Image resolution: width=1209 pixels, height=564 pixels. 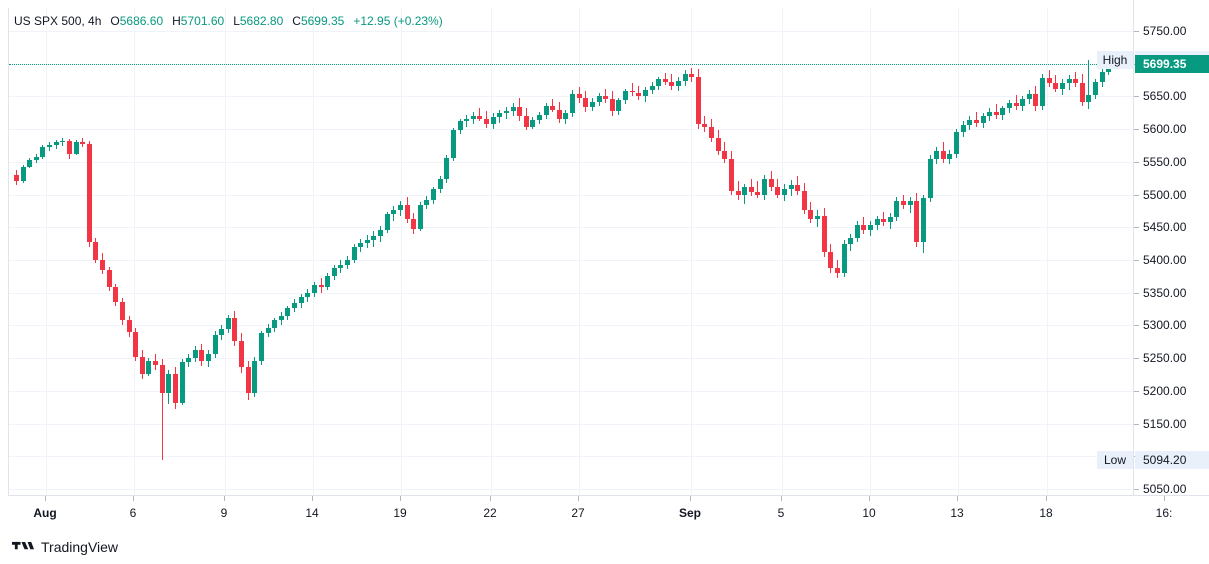 What do you see at coordinates (1165, 325) in the screenshot?
I see `price-axis-label: 5300.00` at bounding box center [1165, 325].